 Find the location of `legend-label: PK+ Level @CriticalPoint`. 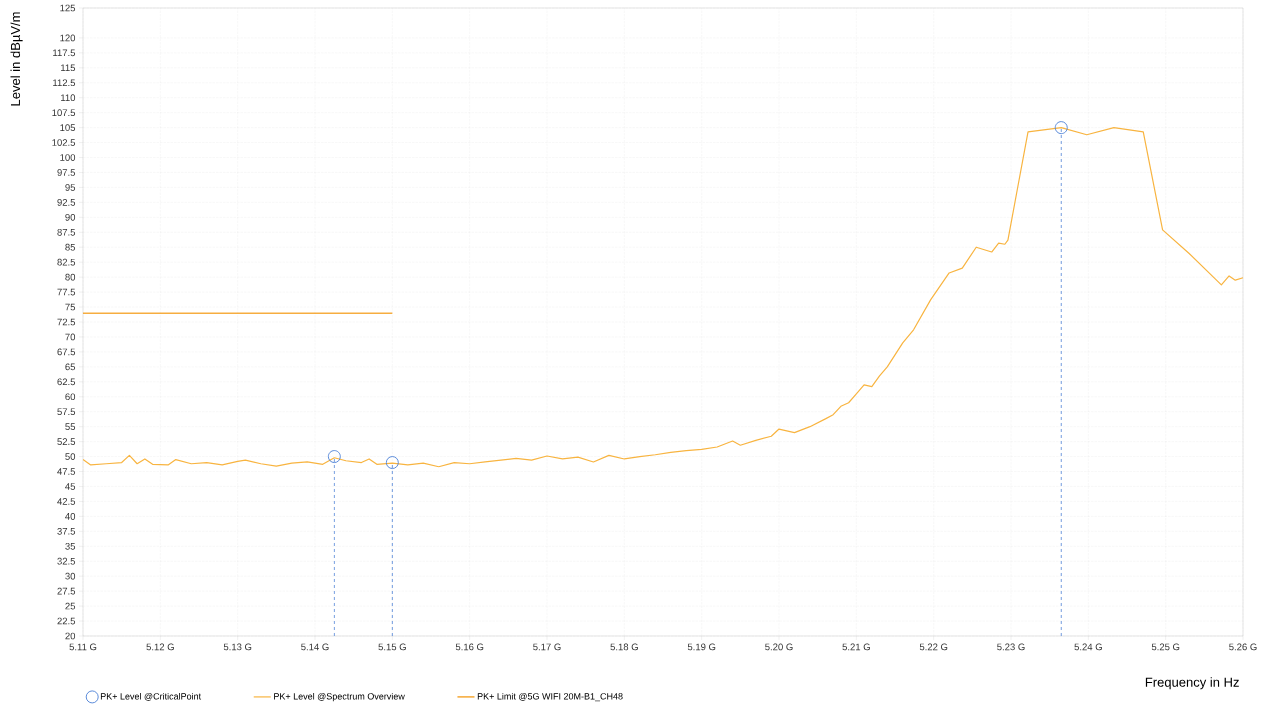

legend-label: PK+ Level @CriticalPoint is located at coordinates (151, 696).